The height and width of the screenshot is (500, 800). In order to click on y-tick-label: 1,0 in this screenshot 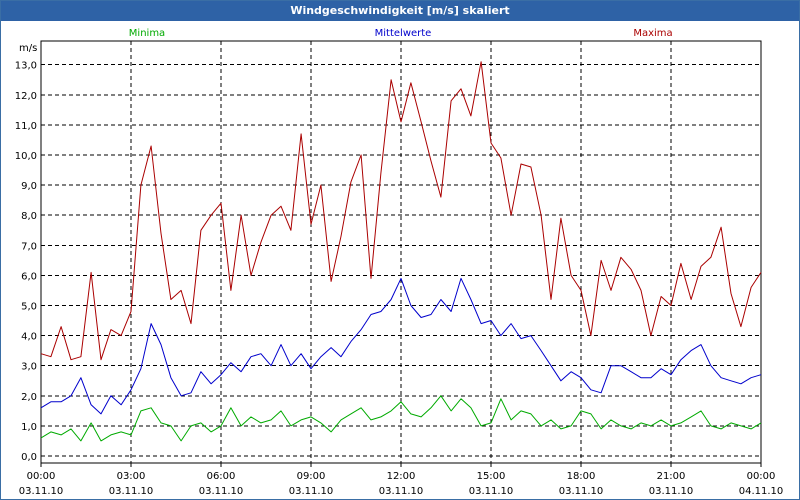, I will do `click(29, 427)`.